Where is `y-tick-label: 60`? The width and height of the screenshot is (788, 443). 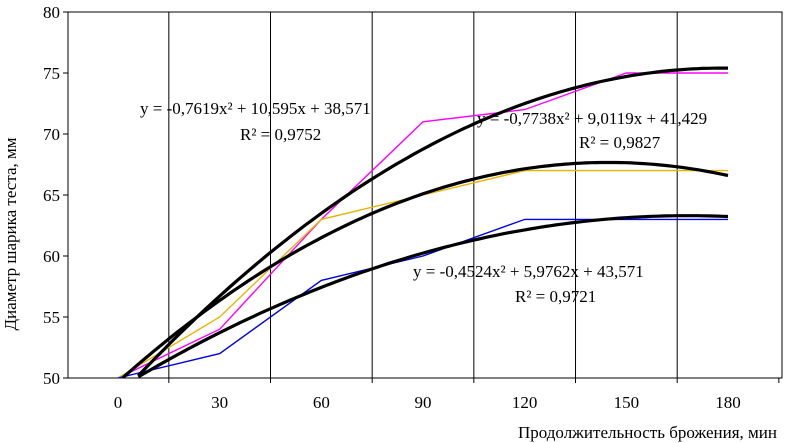
y-tick-label: 60 is located at coordinates (51, 256).